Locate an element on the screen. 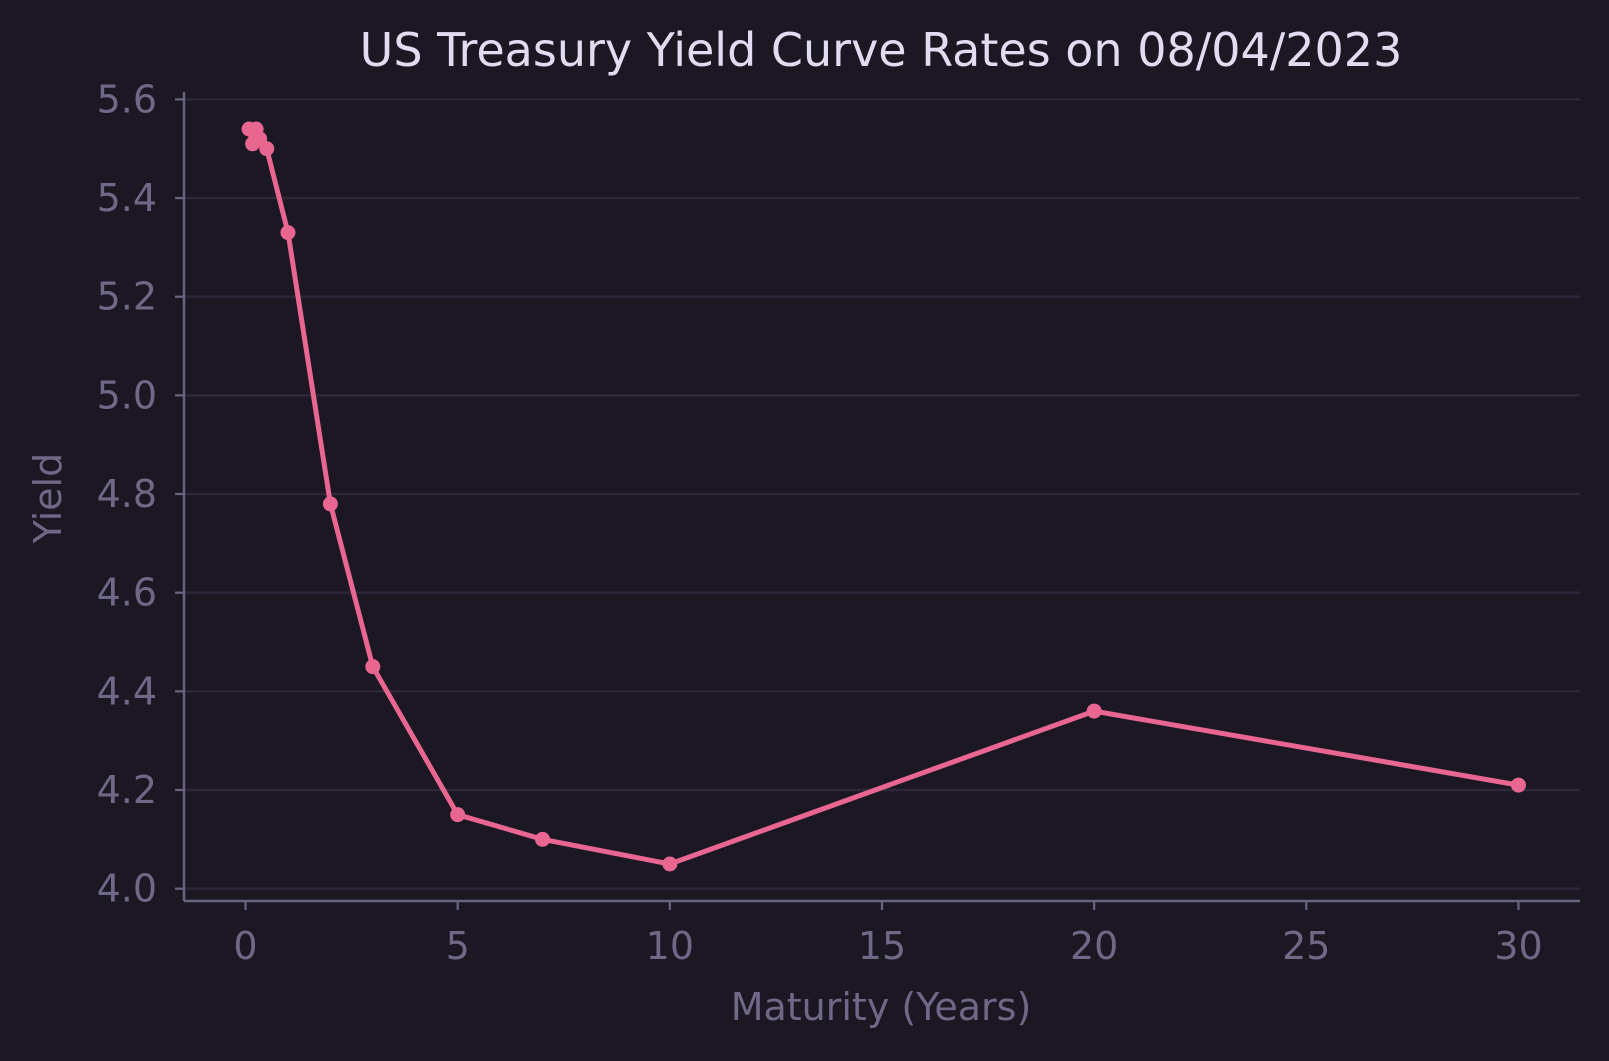 This screenshot has width=1609, height=1061. y-tick-label: 4.8 is located at coordinates (127, 494).